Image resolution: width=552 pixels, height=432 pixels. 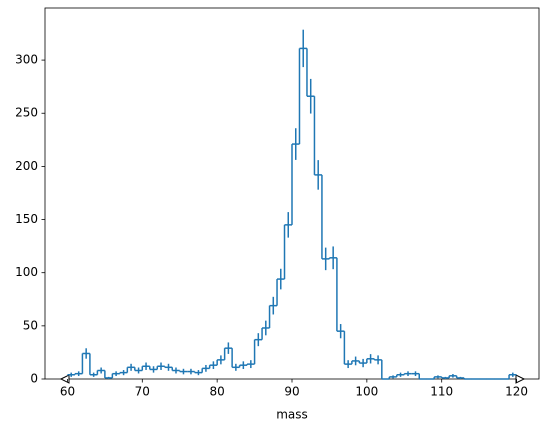 What do you see at coordinates (366, 392) in the screenshot?
I see `x-tick-label: 100` at bounding box center [366, 392].